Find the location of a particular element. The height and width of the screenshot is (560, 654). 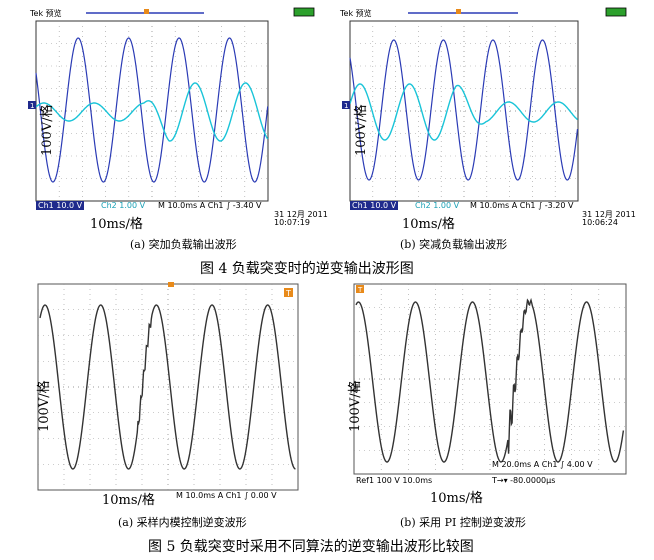

status-trigger: T→▾ -80.0000μs is located at coordinates (524, 480).